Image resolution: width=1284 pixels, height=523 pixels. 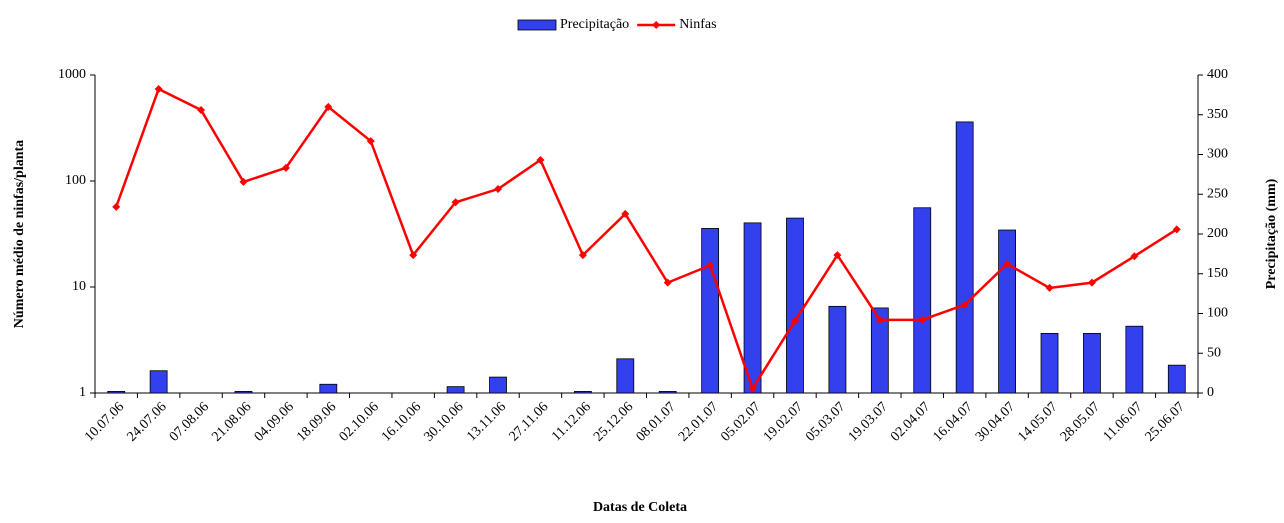 I want to click on x-tick-label: 13.11.06, so click(x=486, y=421).